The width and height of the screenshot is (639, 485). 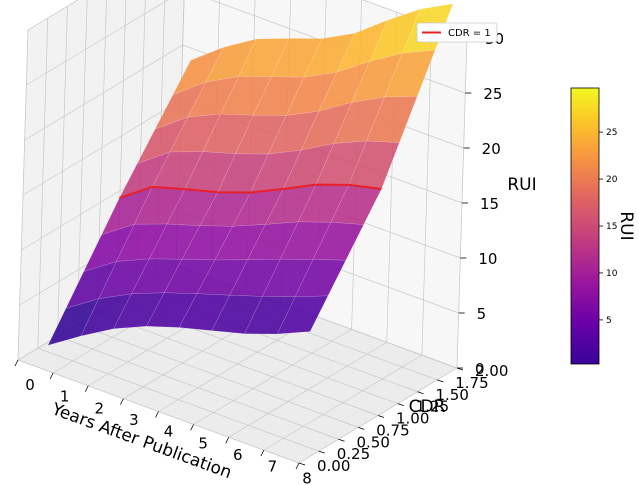 I want to click on y-axis-label: CDR, so click(x=427, y=407).